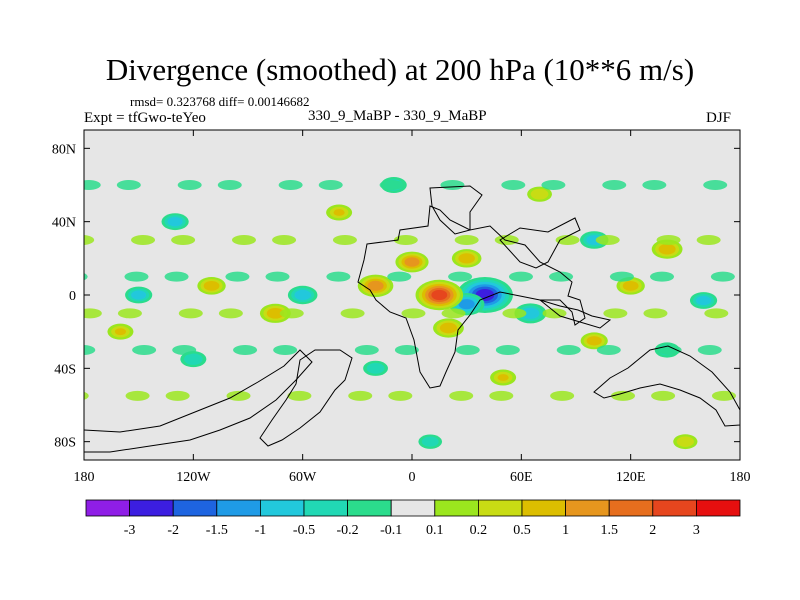 This screenshot has height=600, width=800. I want to click on x-tick-label: 120E, so click(631, 477).